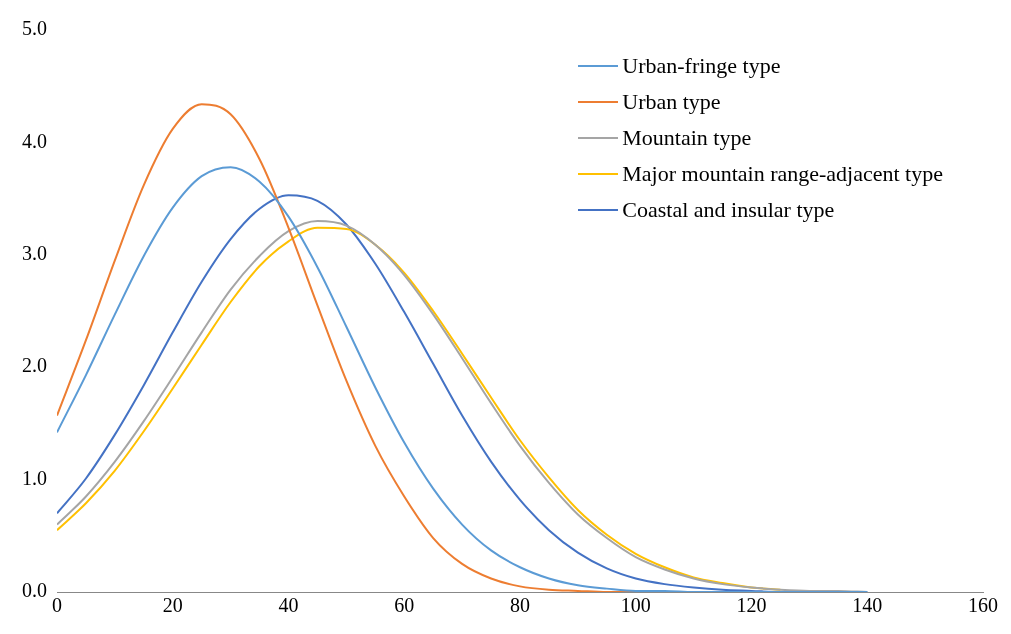 The image size is (1011, 634). Describe the element at coordinates (701, 66) in the screenshot. I see `legend-label: Urban-fringe type` at that location.